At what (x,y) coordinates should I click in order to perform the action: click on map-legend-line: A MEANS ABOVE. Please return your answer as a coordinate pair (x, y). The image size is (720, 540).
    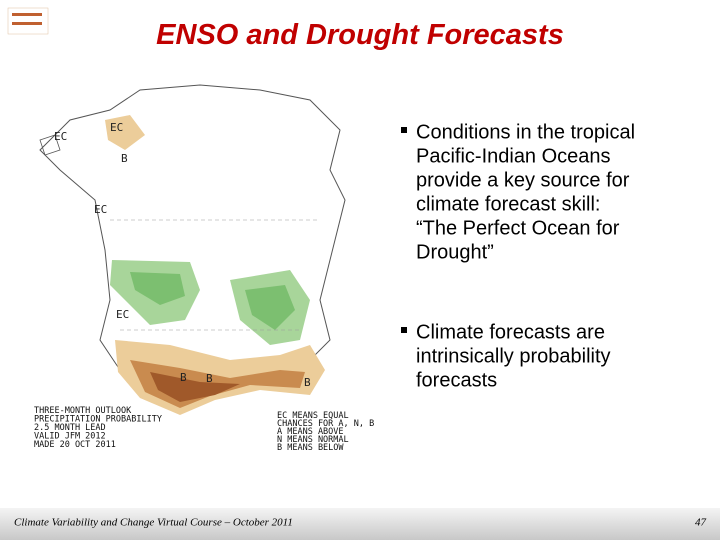
    Looking at the image, I should click on (310, 432).